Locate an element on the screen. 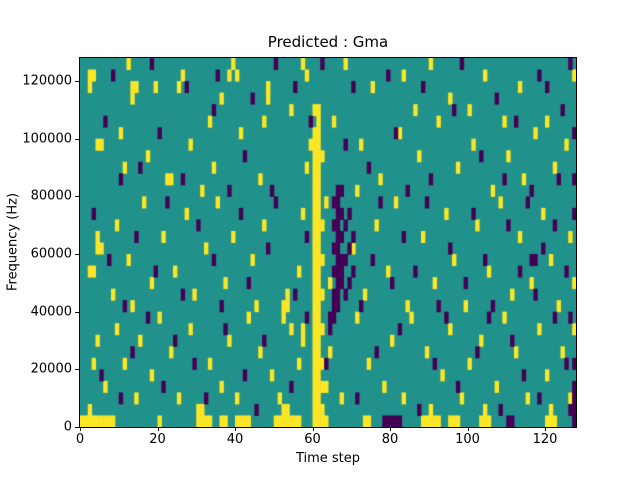 The width and height of the screenshot is (640, 480). x-tick-label-3: 60 is located at coordinates (312, 439).